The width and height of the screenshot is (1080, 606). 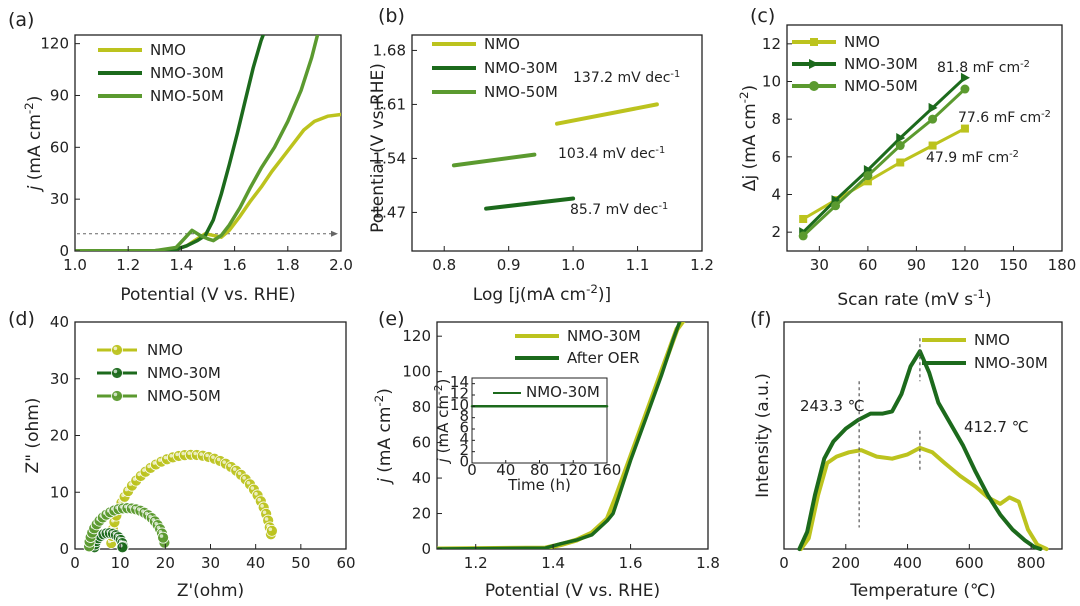 What do you see at coordinates (996, 427) in the screenshot?
I see `peak-label-413: 412.7 ℃` at bounding box center [996, 427].